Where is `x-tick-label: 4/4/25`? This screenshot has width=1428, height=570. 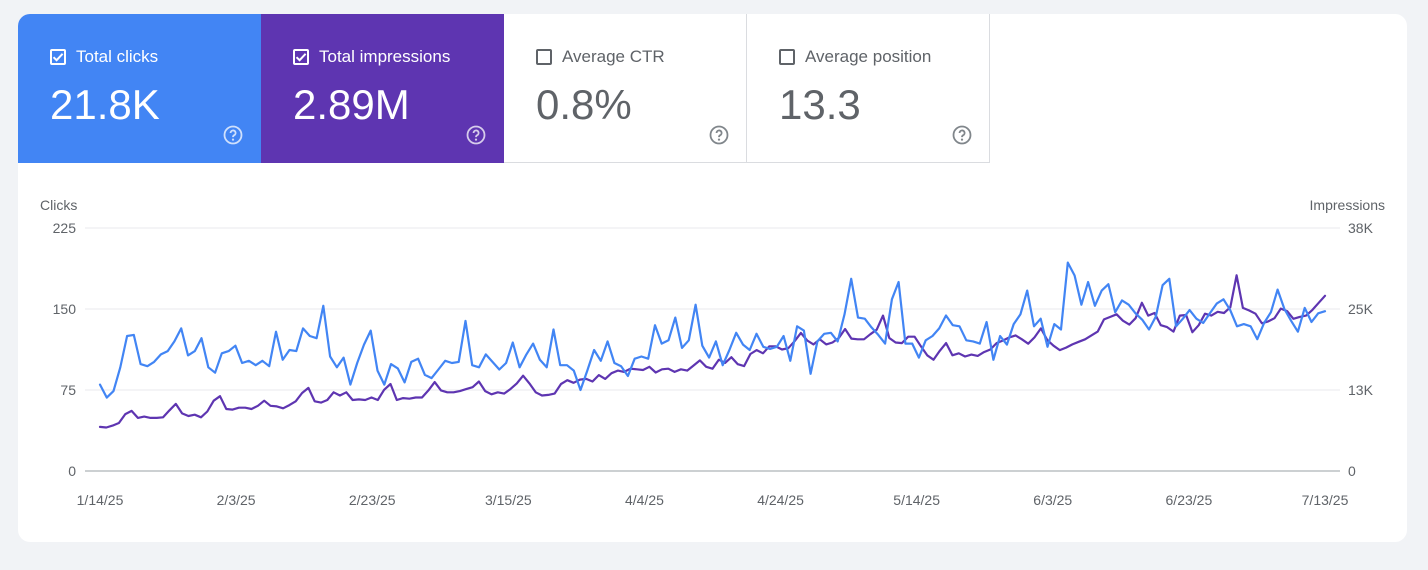 x-tick-label: 4/4/25 is located at coordinates (644, 500).